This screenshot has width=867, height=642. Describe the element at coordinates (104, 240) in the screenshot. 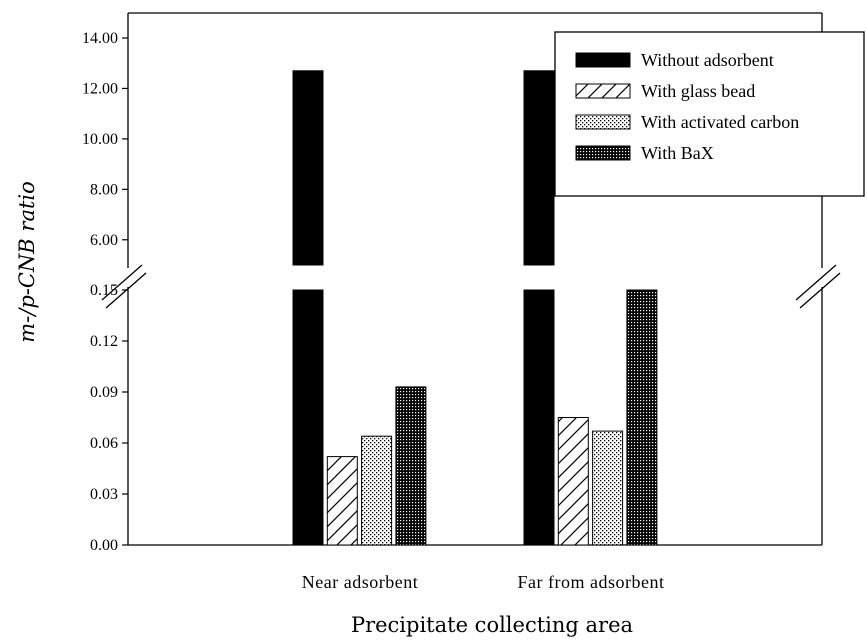

I see `y-tick-label: 6.00` at that location.